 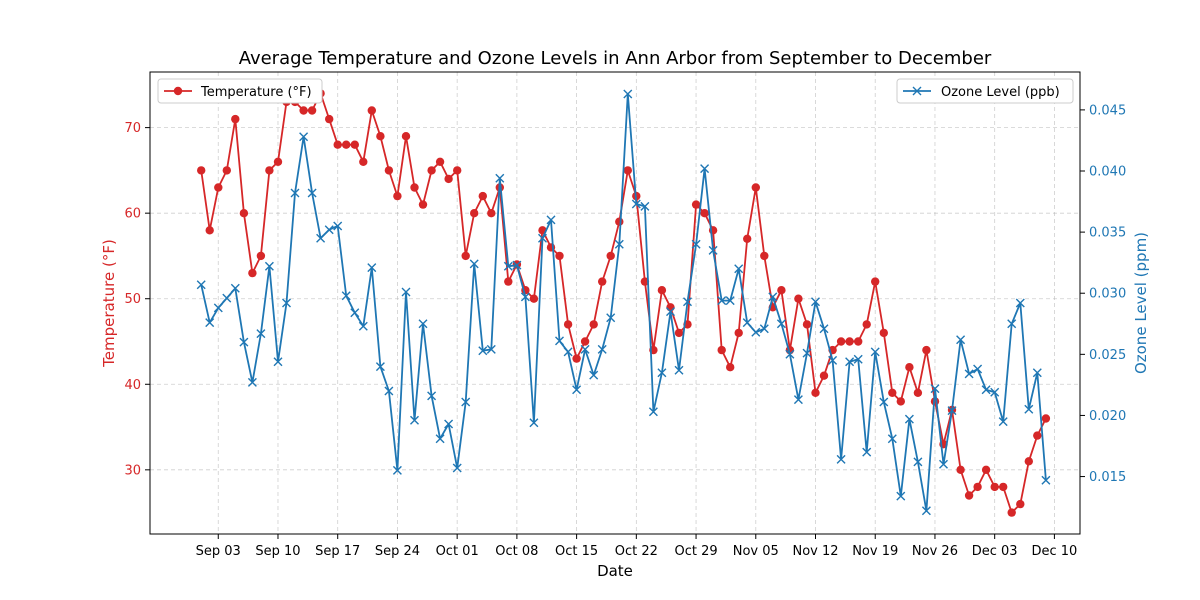 What do you see at coordinates (397, 551) in the screenshot?
I see `x-tick-label: Sep 24` at bounding box center [397, 551].